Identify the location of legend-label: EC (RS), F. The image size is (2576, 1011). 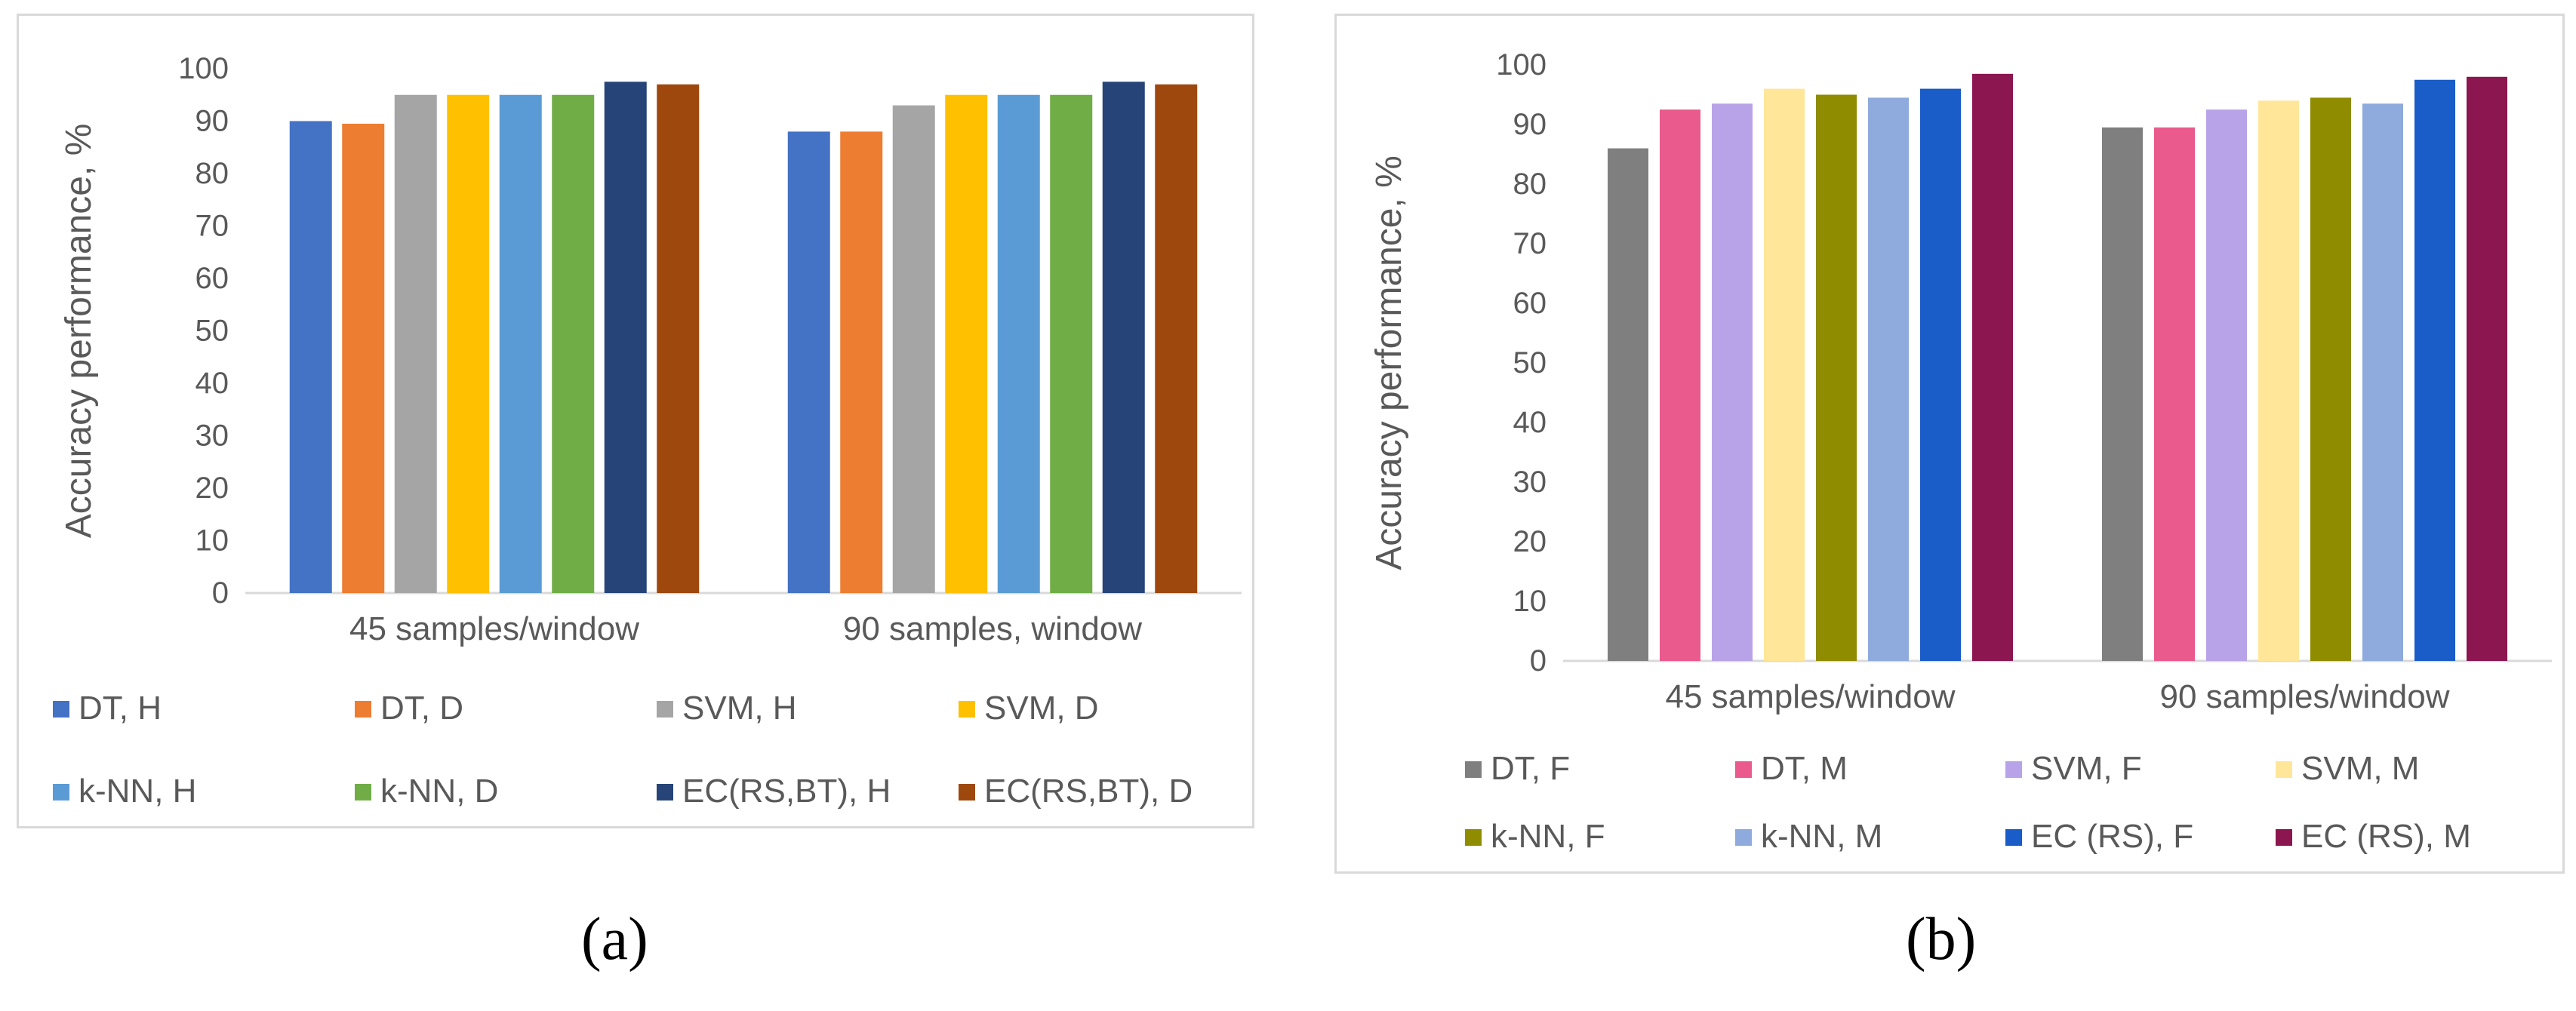
(2112, 836).